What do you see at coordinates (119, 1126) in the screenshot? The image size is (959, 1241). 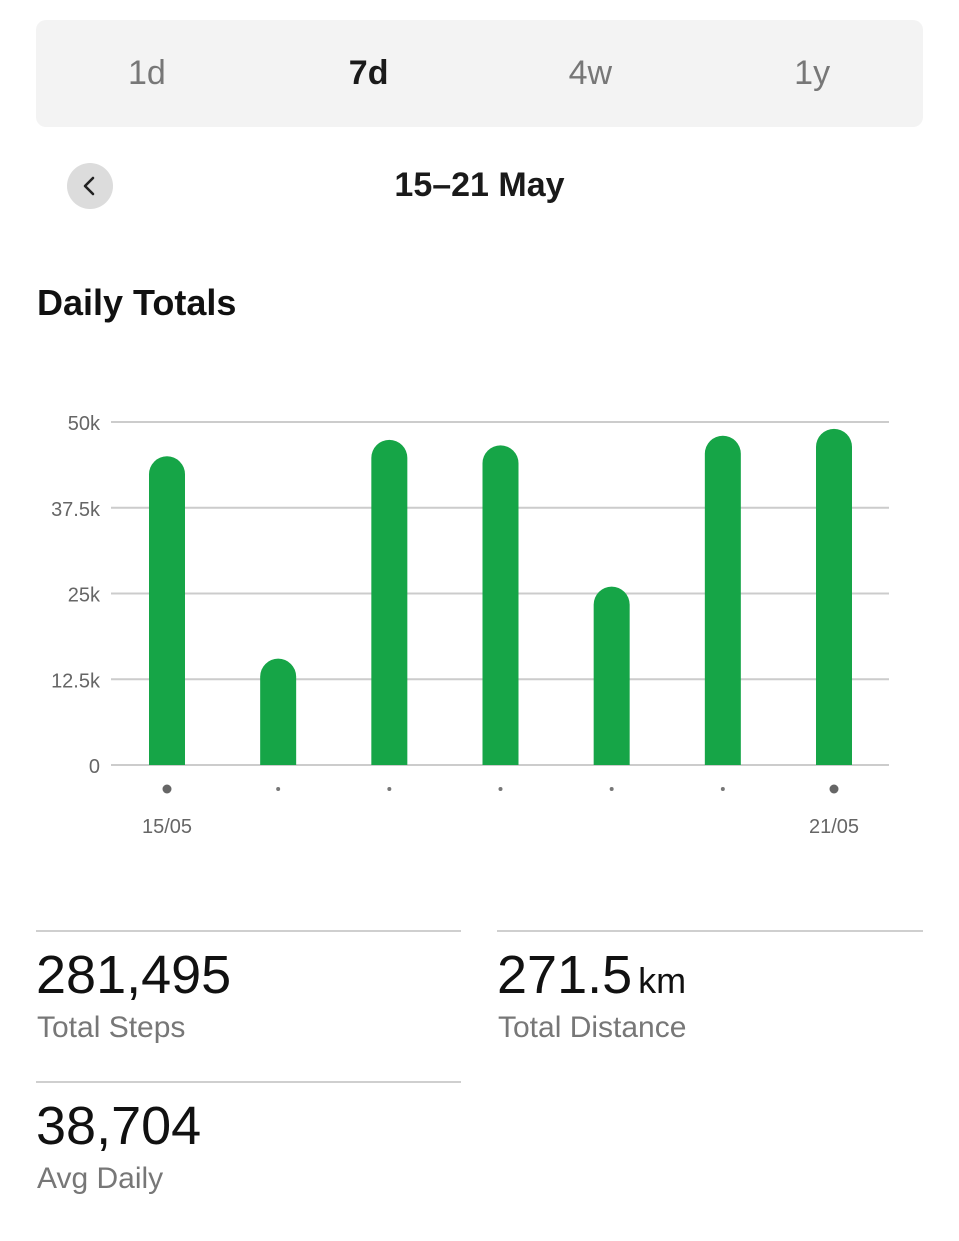 I see `avg-daily-value: 38,704` at bounding box center [119, 1126].